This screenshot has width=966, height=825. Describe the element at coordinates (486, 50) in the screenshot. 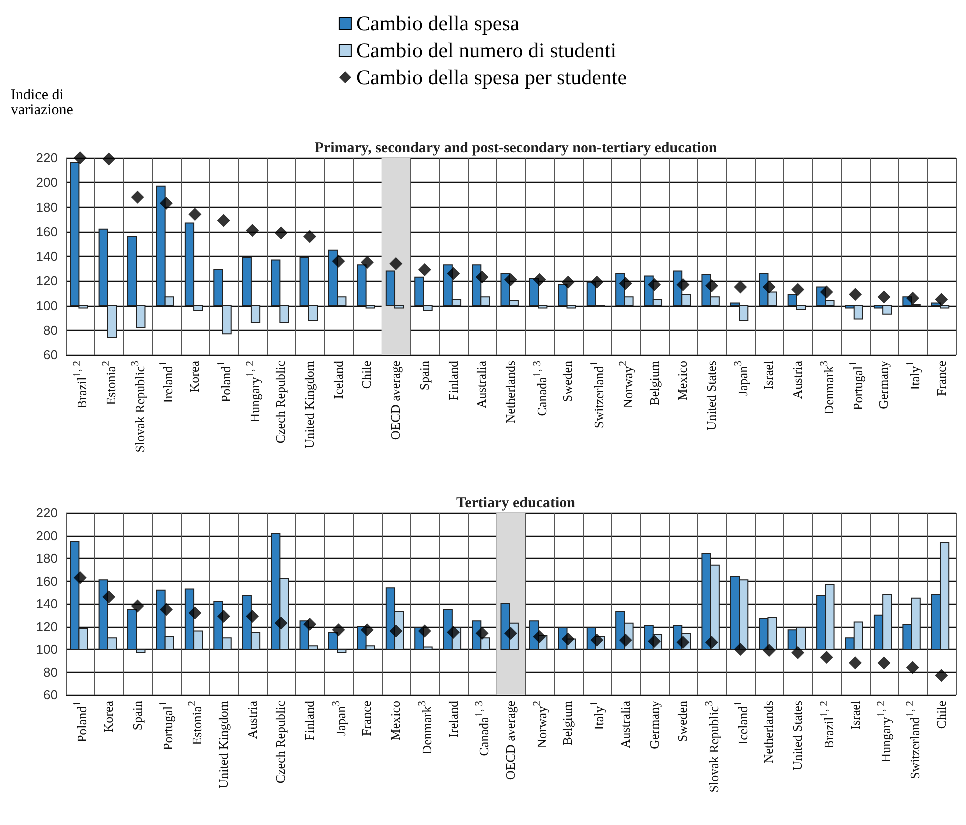

I see `legend-label: Cambio del numero di studenti` at that location.